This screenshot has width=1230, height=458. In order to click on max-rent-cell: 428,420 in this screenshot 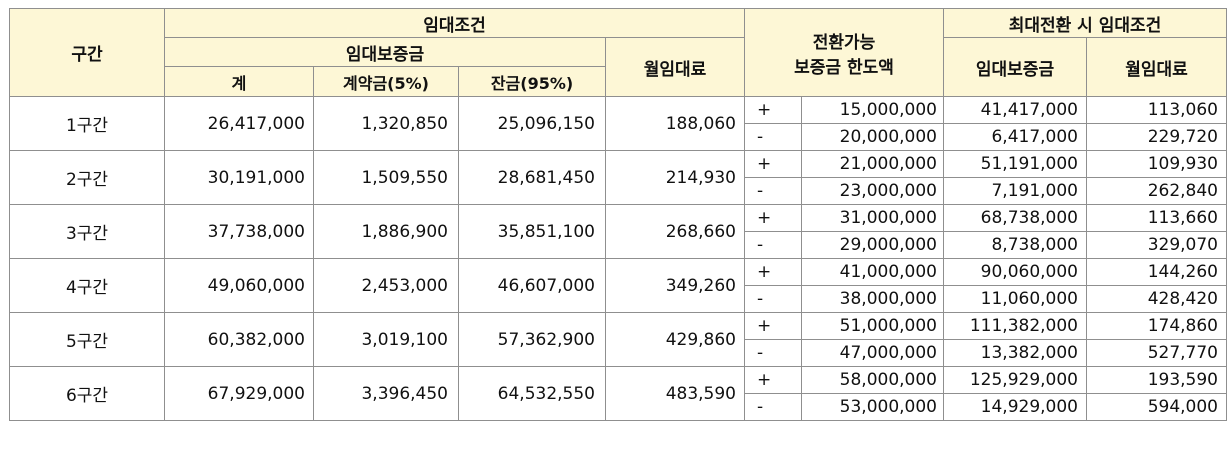, I will do `click(1156, 299)`.